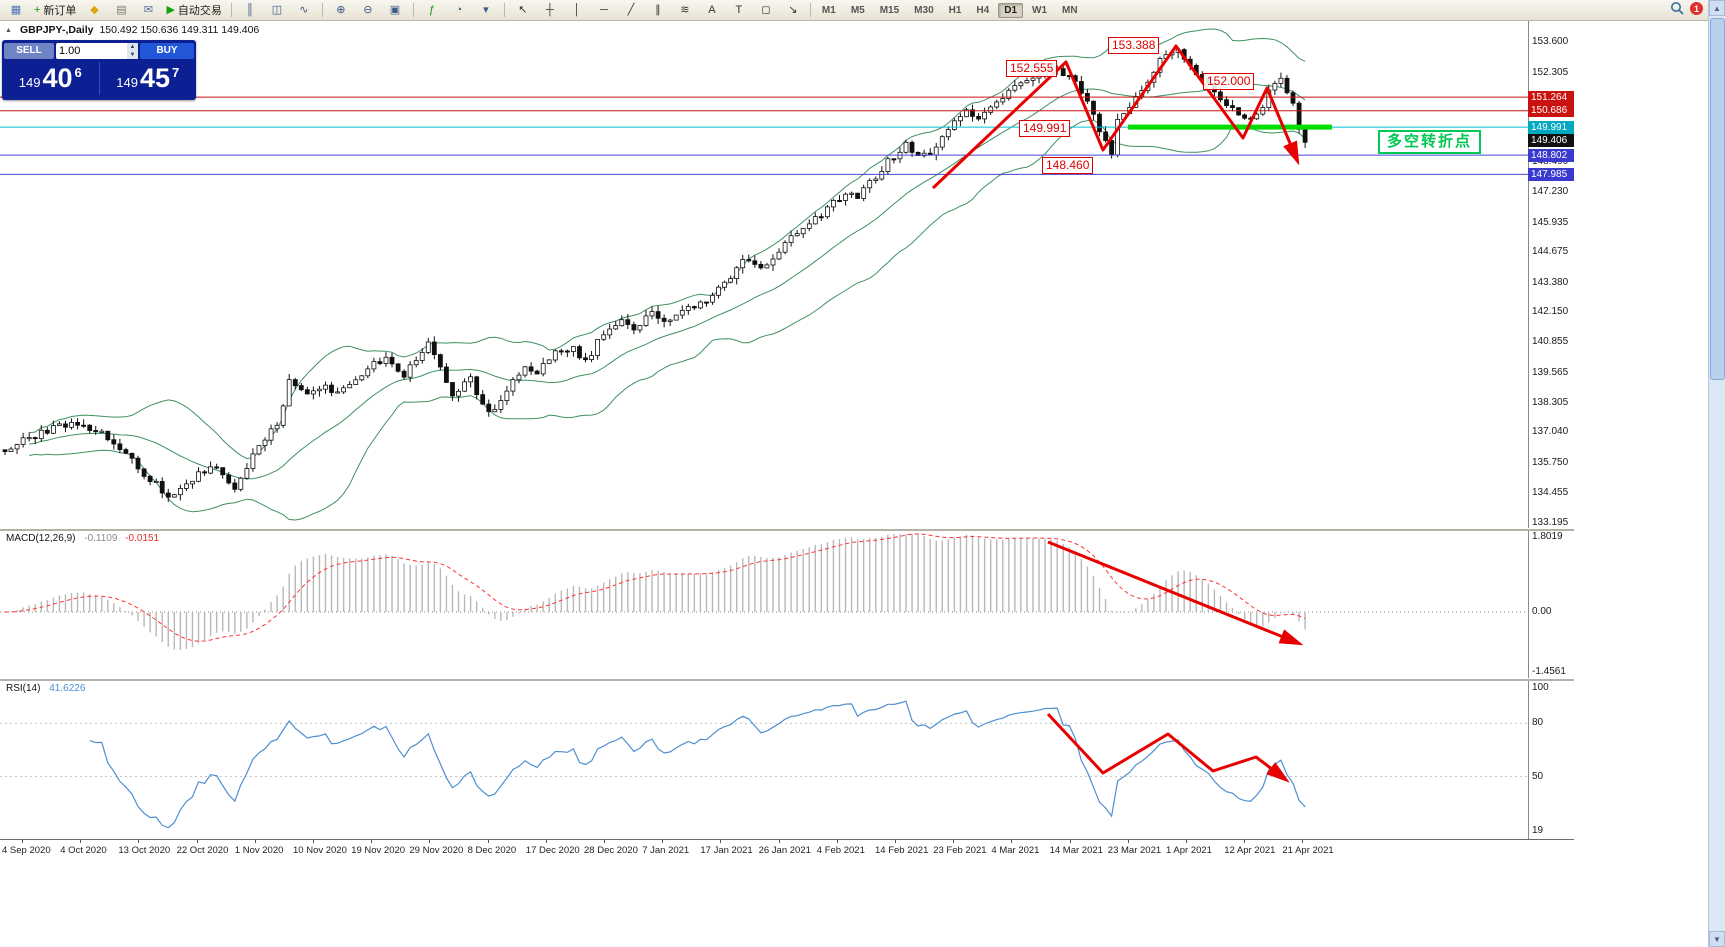 Image resolution: width=1725 pixels, height=947 pixels. I want to click on crosshair-icon: ┼, so click(550, 10).